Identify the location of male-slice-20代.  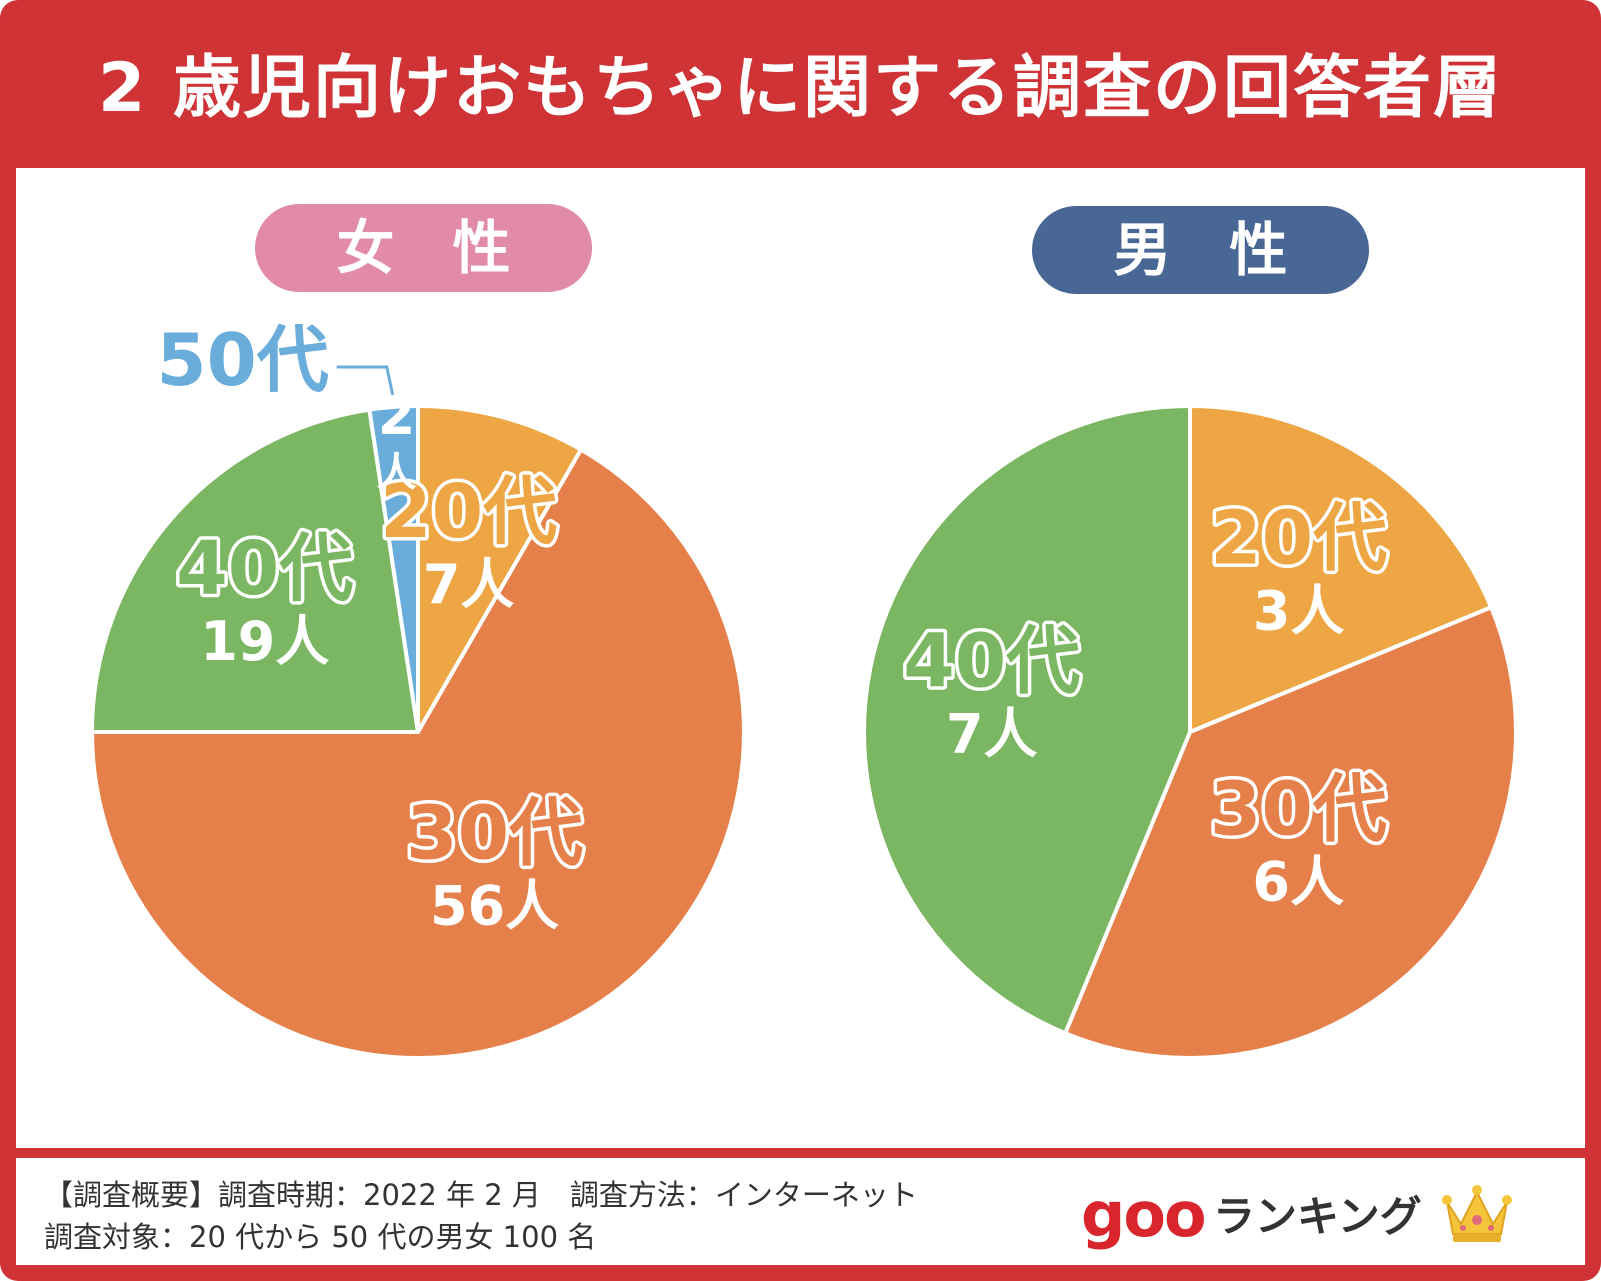
(1341, 569).